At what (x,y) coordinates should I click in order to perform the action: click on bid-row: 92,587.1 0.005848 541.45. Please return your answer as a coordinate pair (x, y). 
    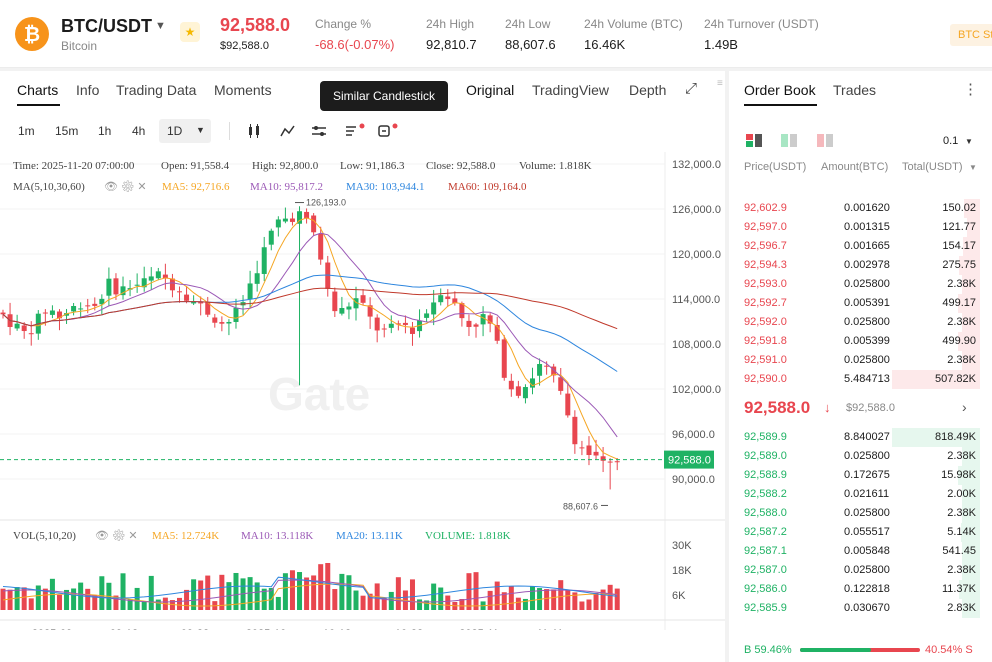
    Looking at the image, I should click on (860, 551).